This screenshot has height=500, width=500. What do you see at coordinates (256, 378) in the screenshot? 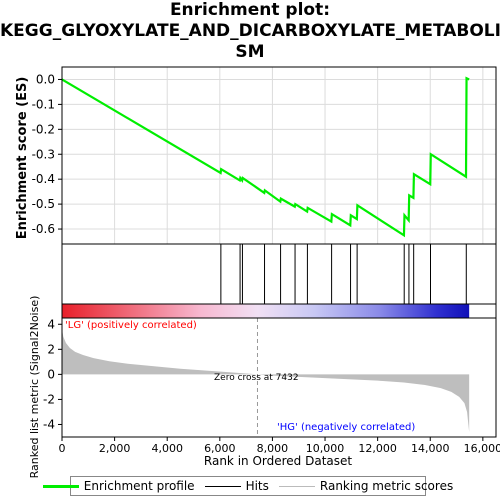
I see `zero-cross-label: Zero cross at 7432` at bounding box center [256, 378].